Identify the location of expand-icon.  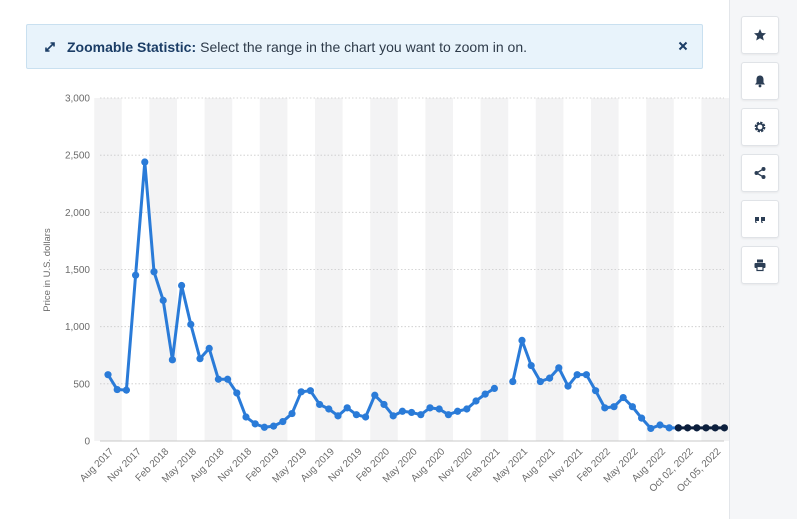
(50, 47).